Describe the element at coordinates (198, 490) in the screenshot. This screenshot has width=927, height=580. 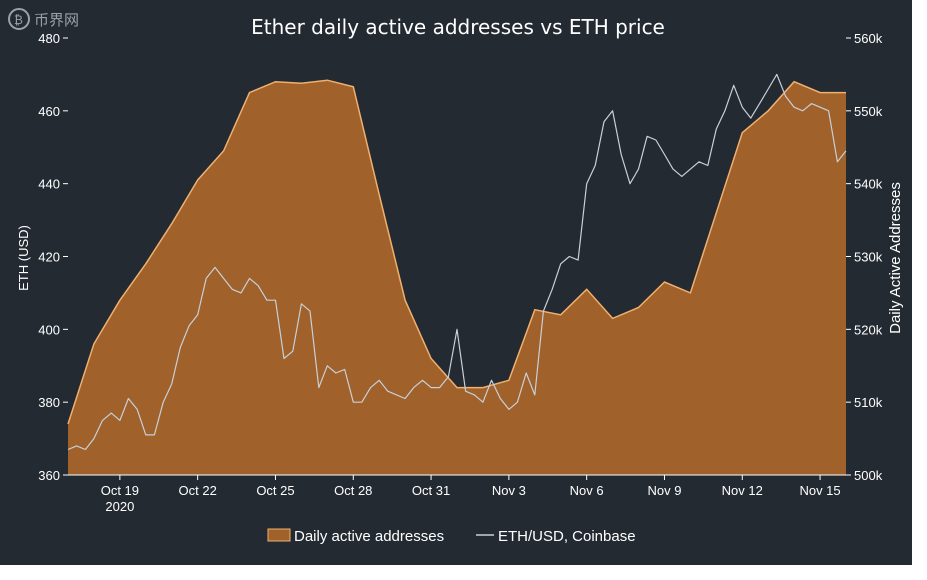
I see `x-tick-label: Oct 22` at that location.